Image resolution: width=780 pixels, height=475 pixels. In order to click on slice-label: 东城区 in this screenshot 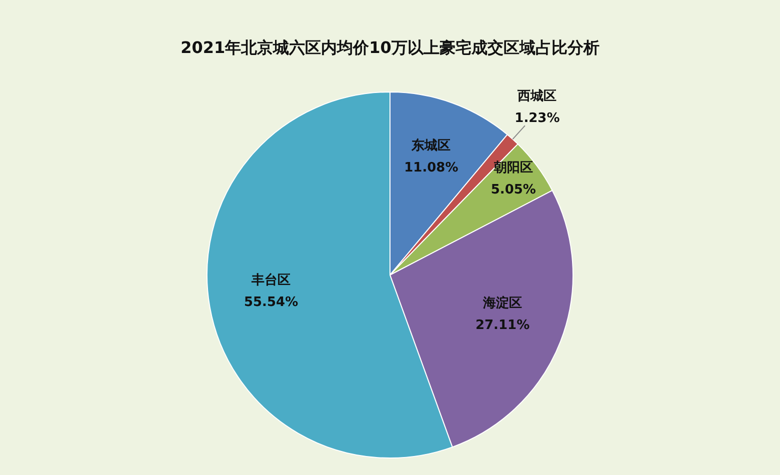, I will do `click(430, 145)`.